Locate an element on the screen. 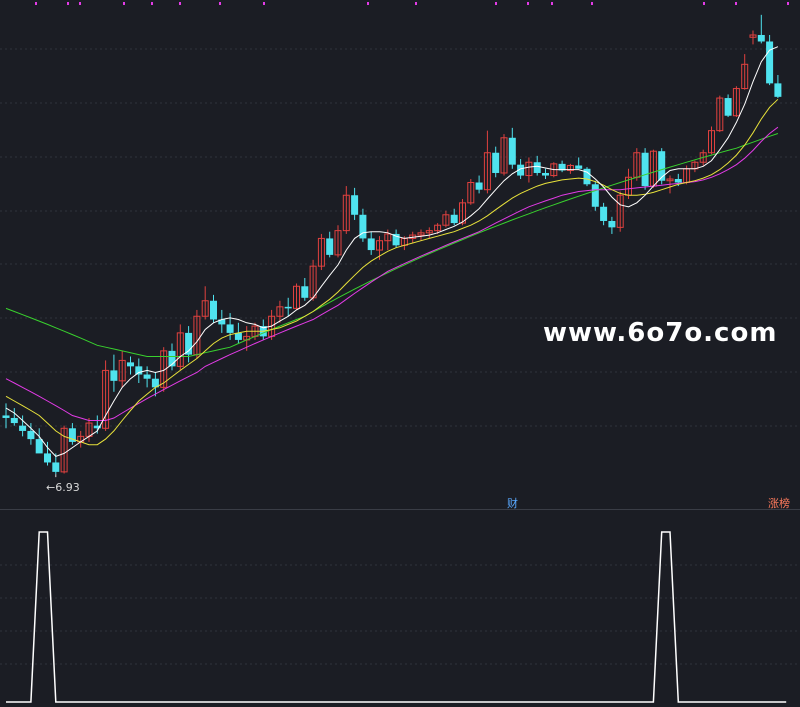 The image size is (800, 707). watermark: www.6o7o.com is located at coordinates (660, 333).